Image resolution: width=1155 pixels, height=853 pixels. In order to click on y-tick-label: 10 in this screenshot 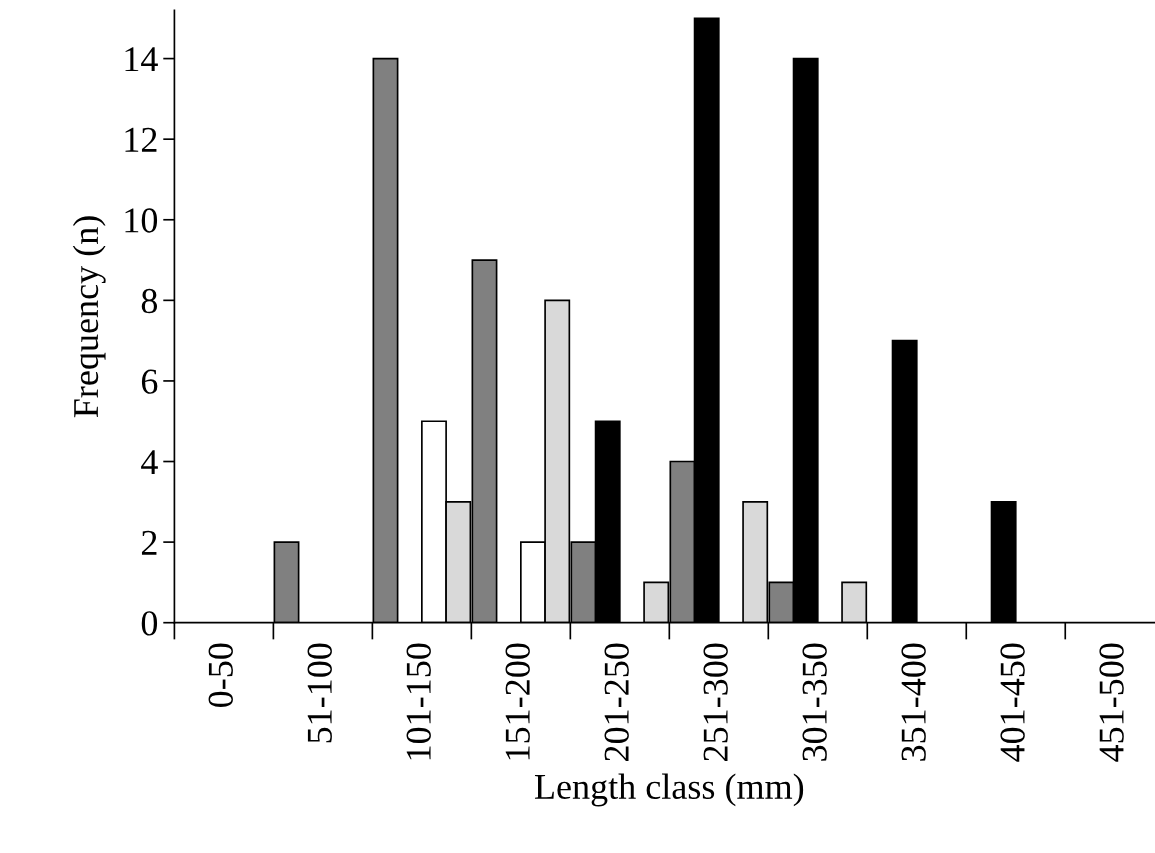, I will do `click(141, 220)`.